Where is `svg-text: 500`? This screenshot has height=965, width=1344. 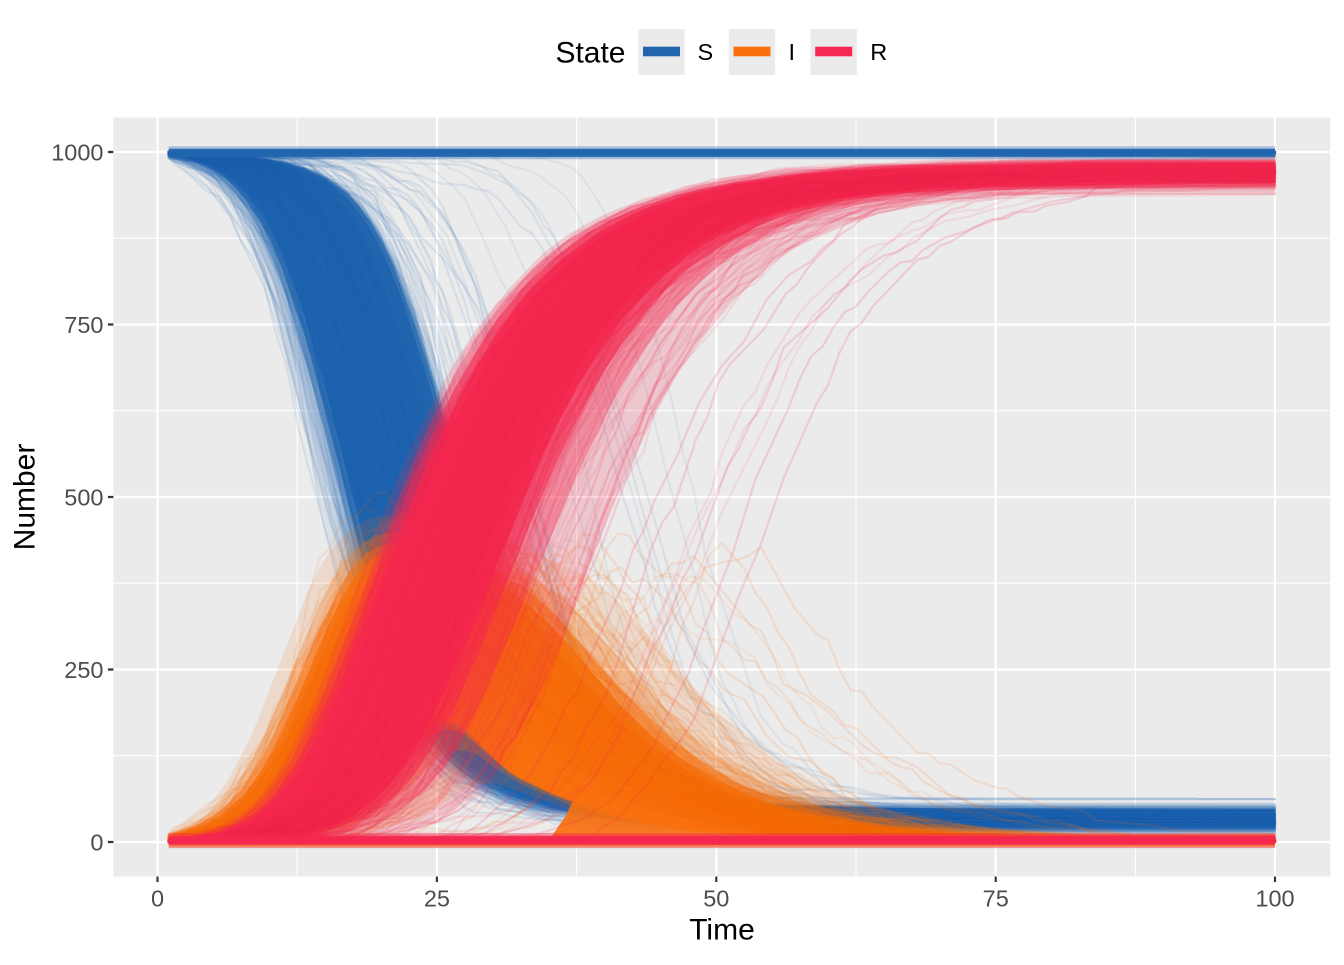
svg-text: 500 is located at coordinates (83, 497).